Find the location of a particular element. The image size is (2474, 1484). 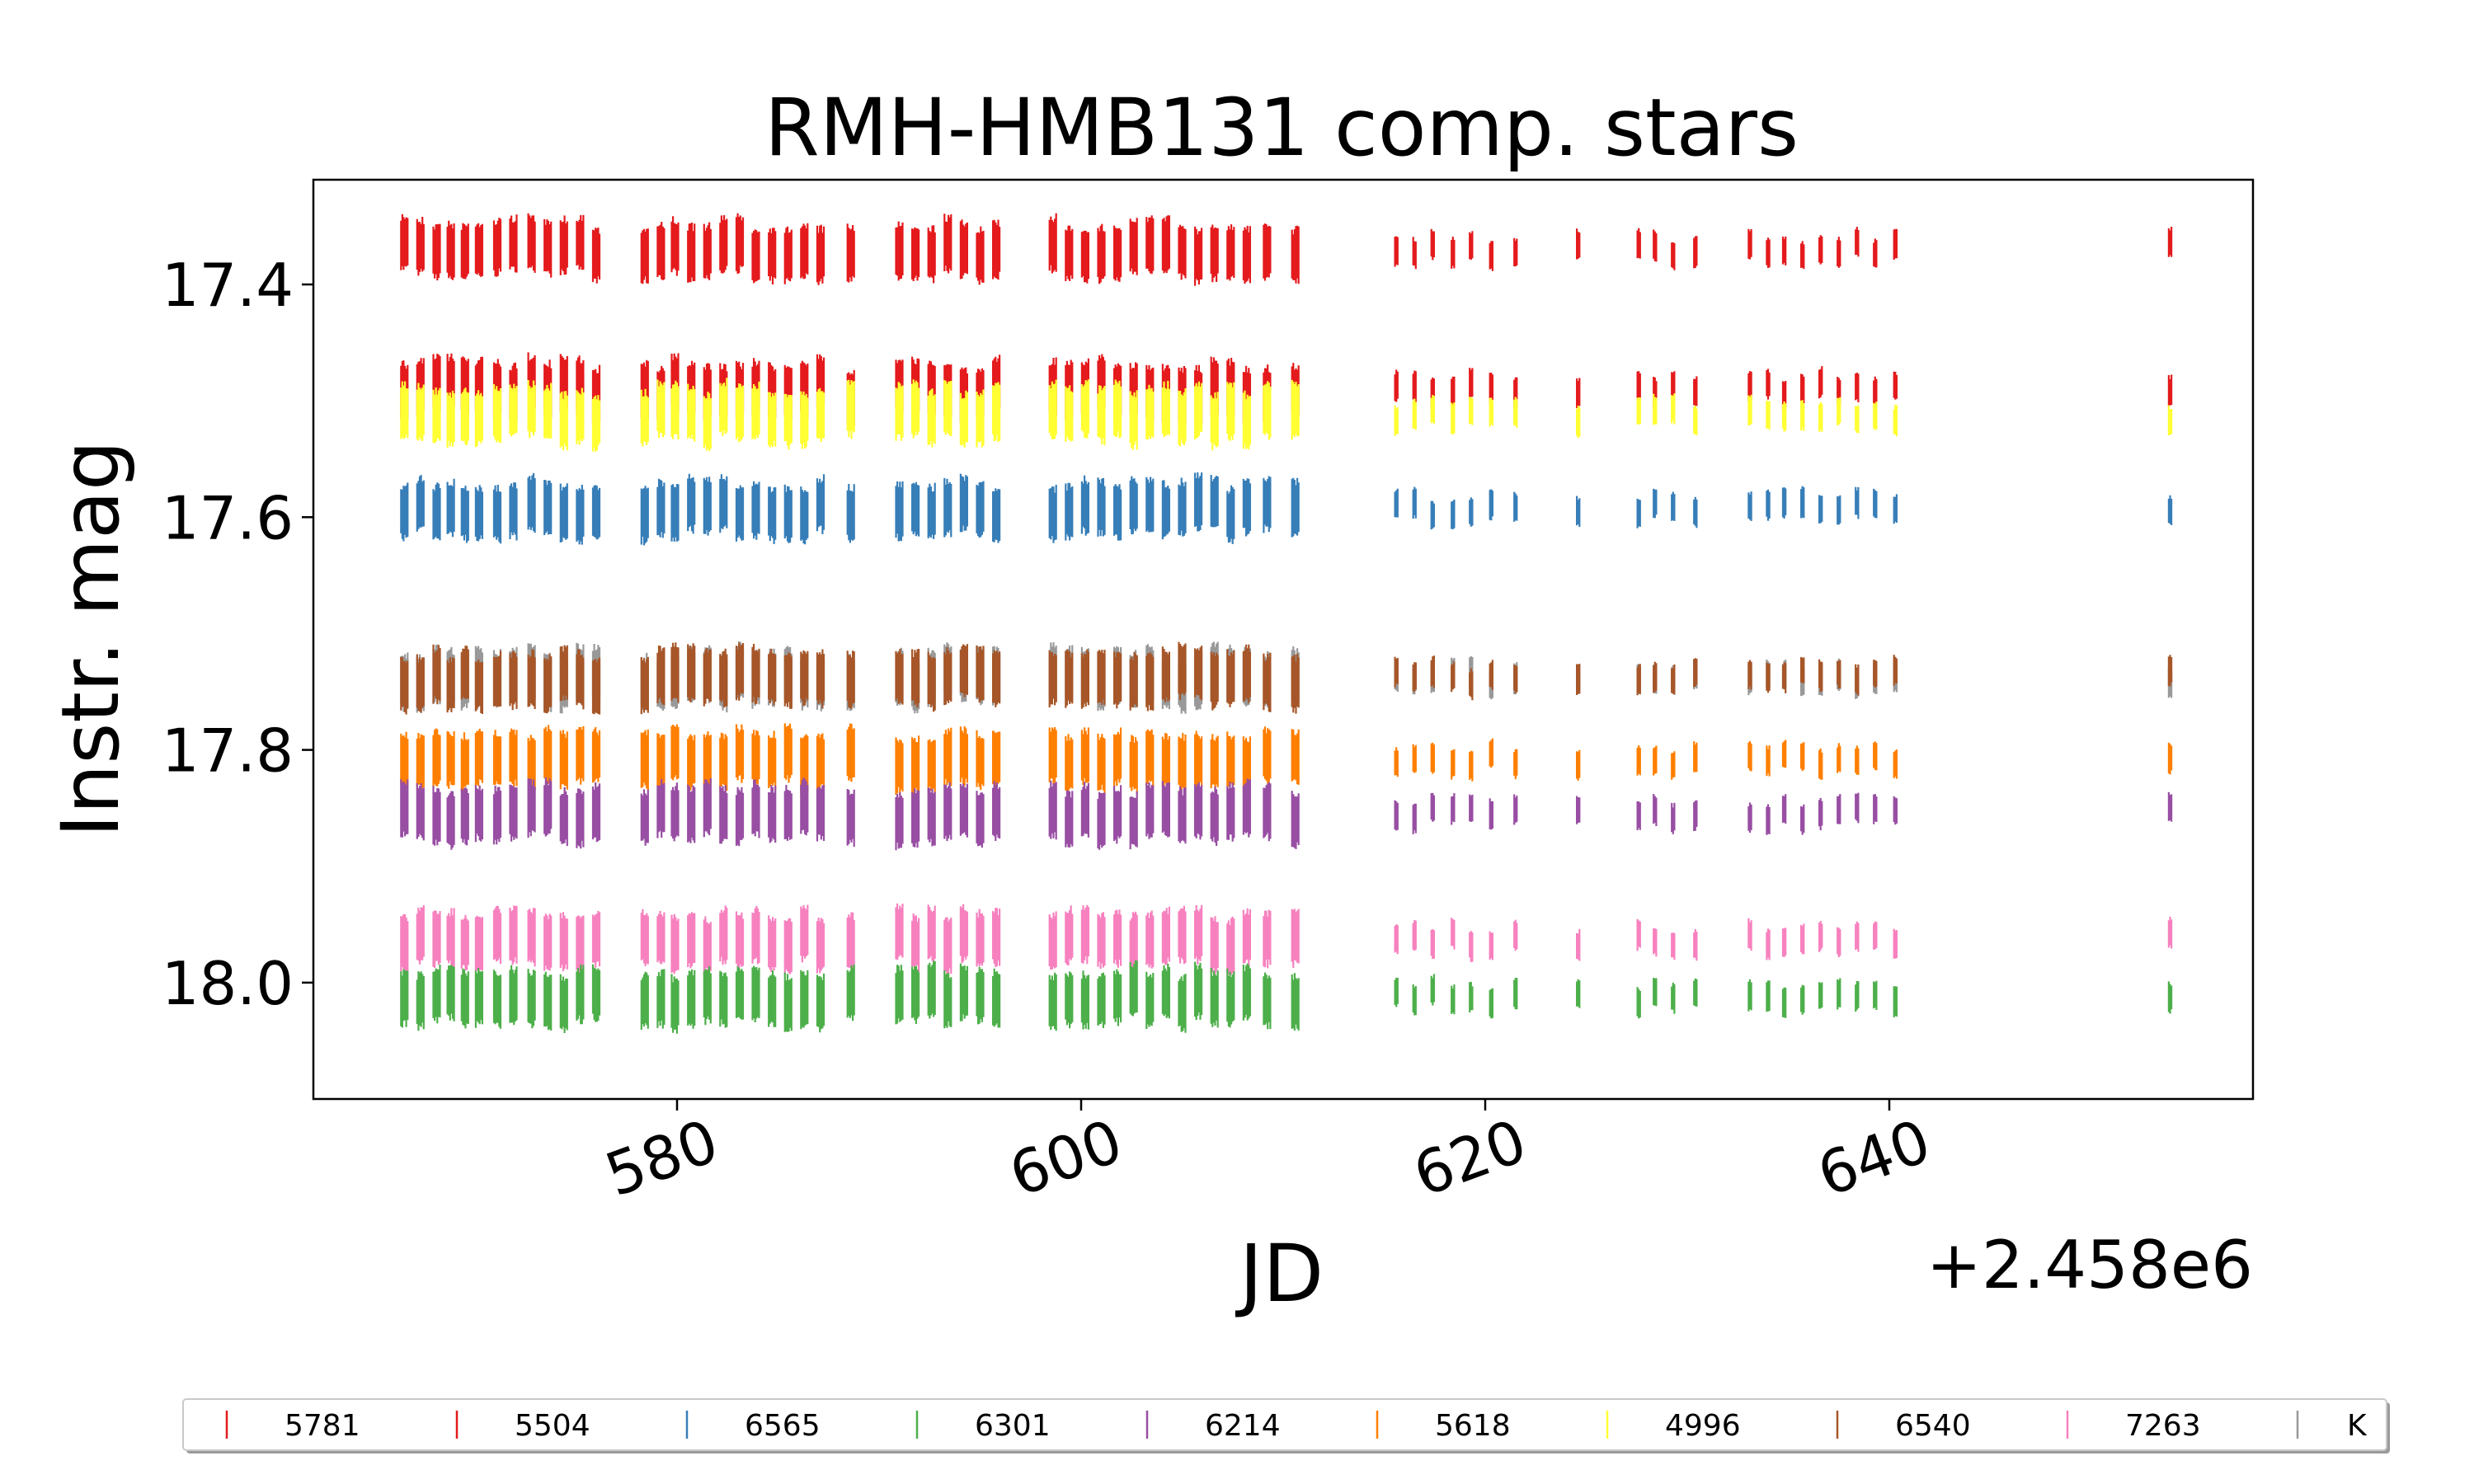

legend-item-7263: 7263 is located at coordinates (2133, 1426).